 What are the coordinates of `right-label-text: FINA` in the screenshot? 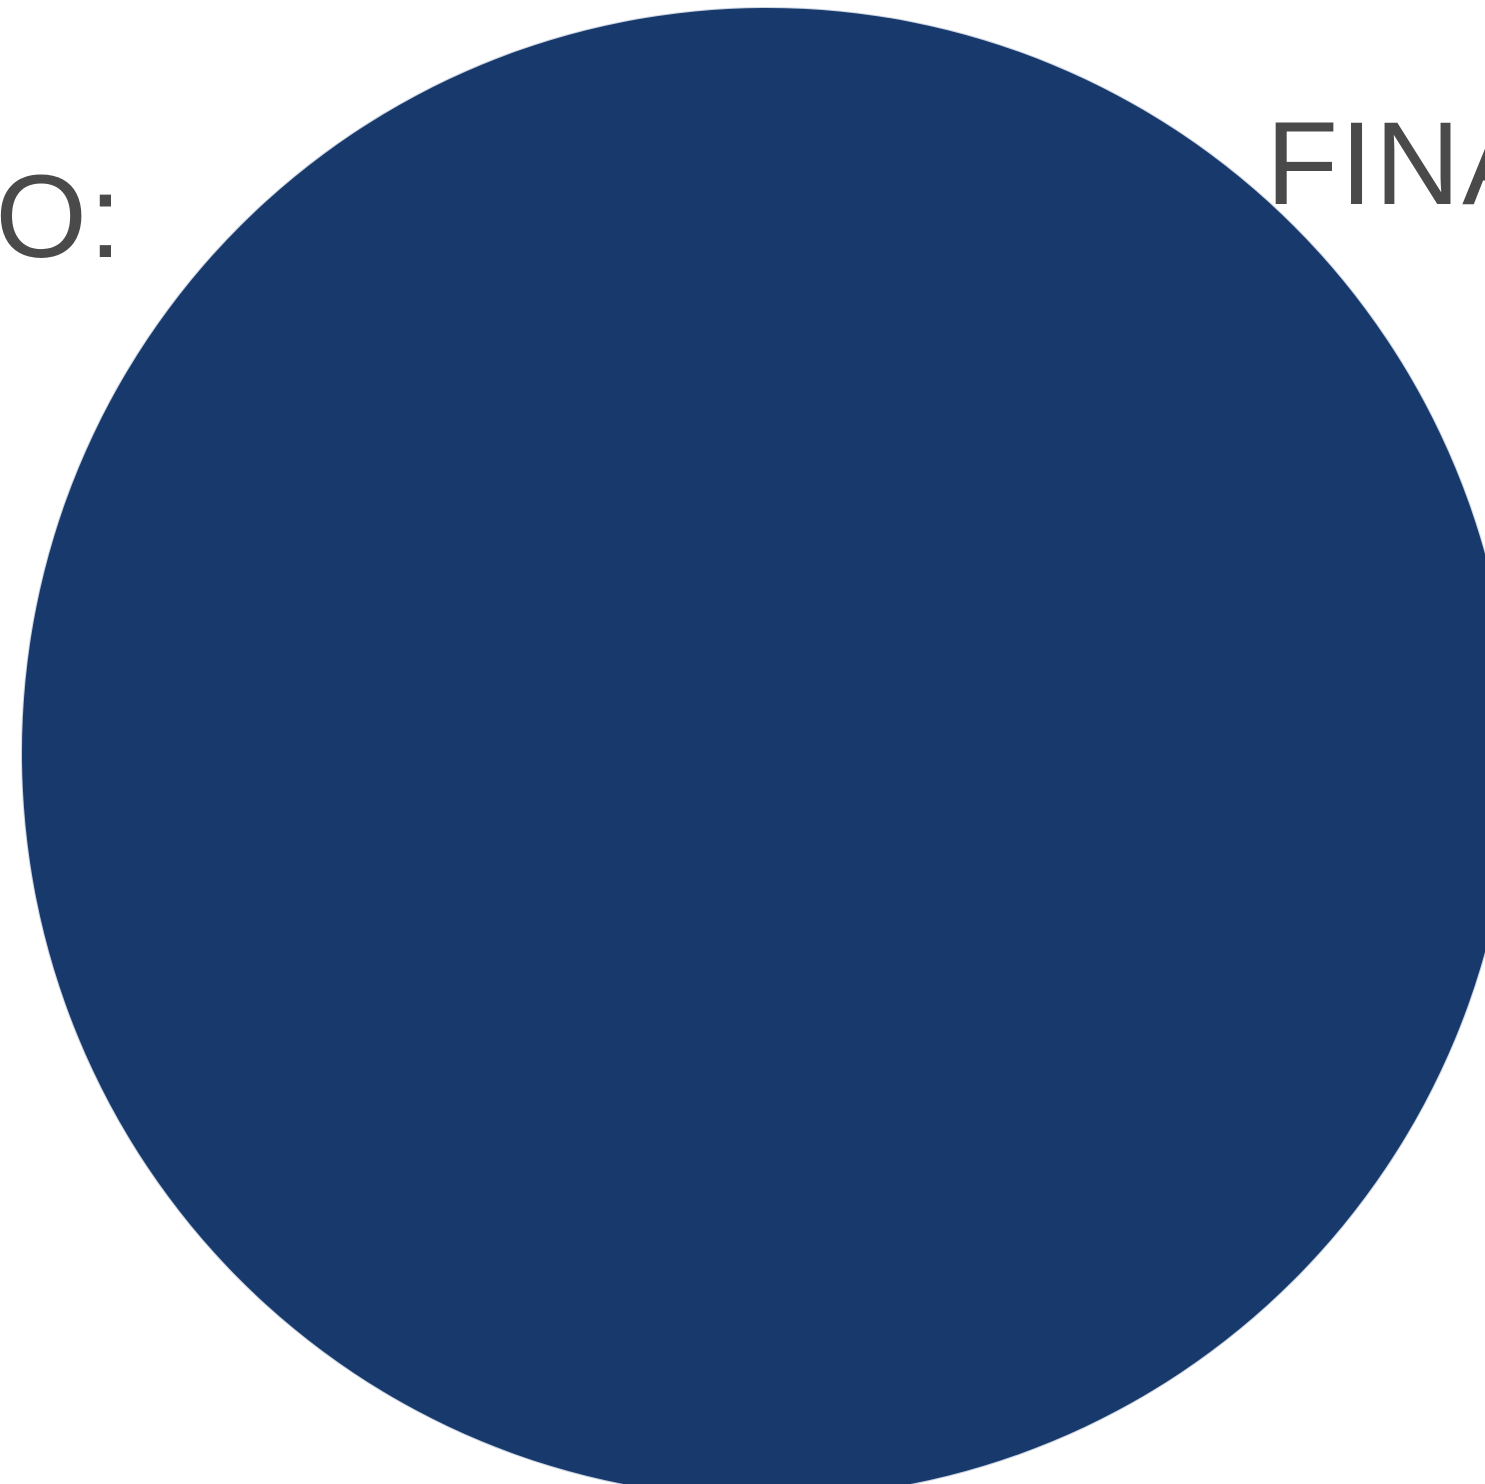 It's located at (1375, 164).